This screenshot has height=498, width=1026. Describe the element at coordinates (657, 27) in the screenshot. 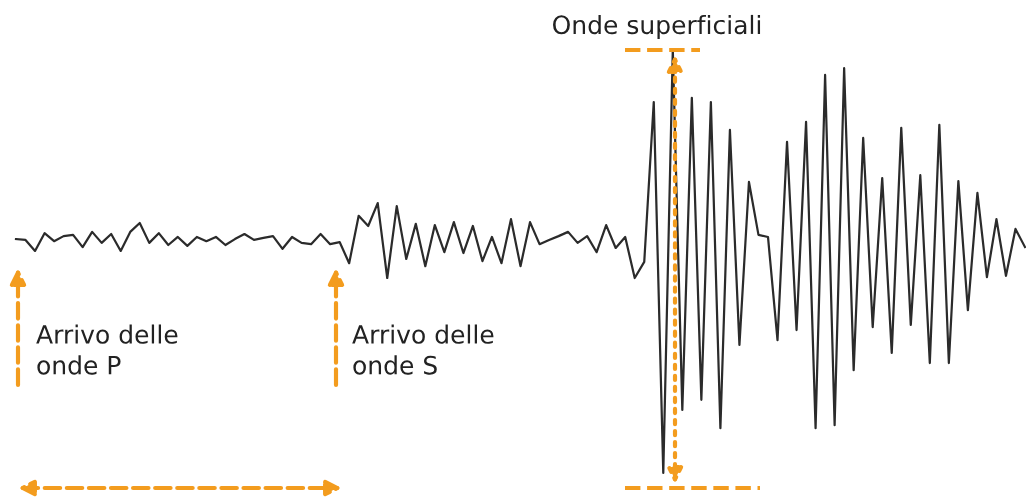

I see `text: Onde superficiali` at that location.